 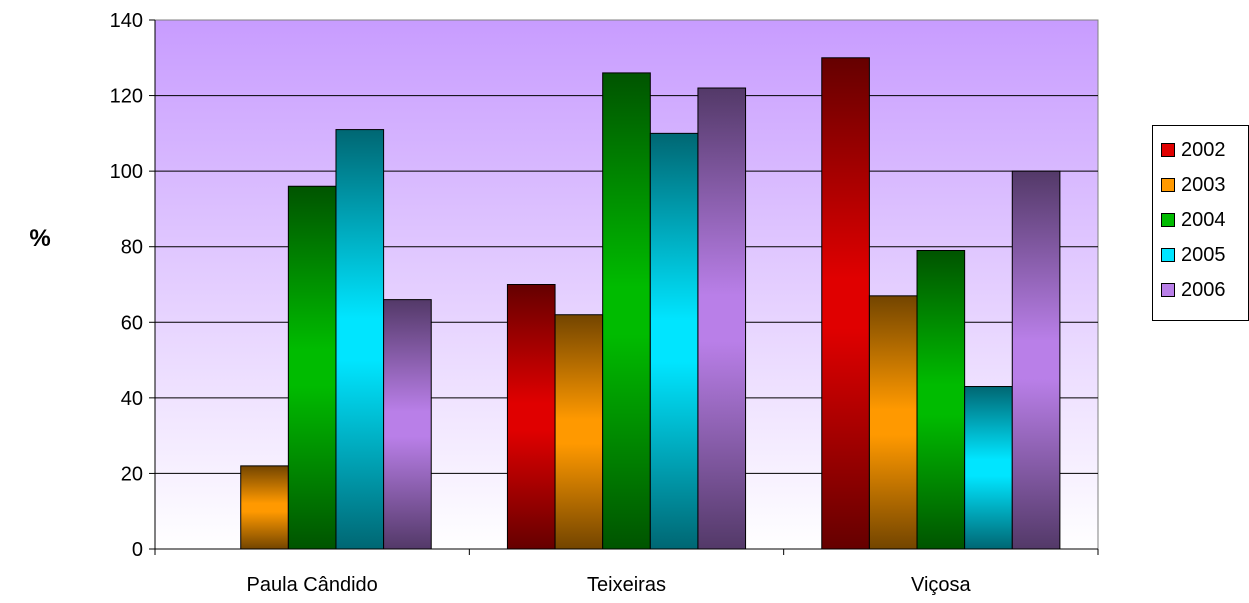 What do you see at coordinates (1203, 254) in the screenshot?
I see `legend-label: 2005` at bounding box center [1203, 254].